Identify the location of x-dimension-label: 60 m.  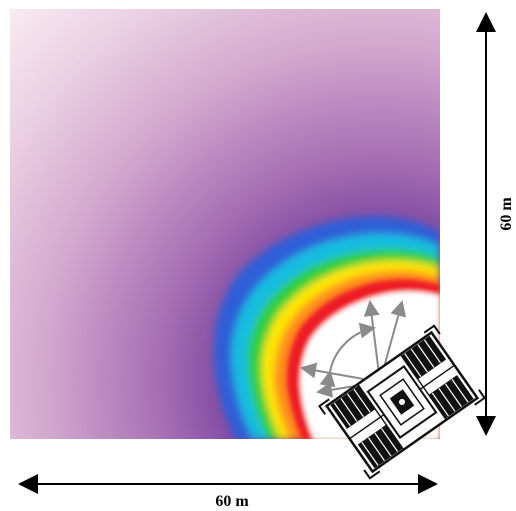
(232, 501).